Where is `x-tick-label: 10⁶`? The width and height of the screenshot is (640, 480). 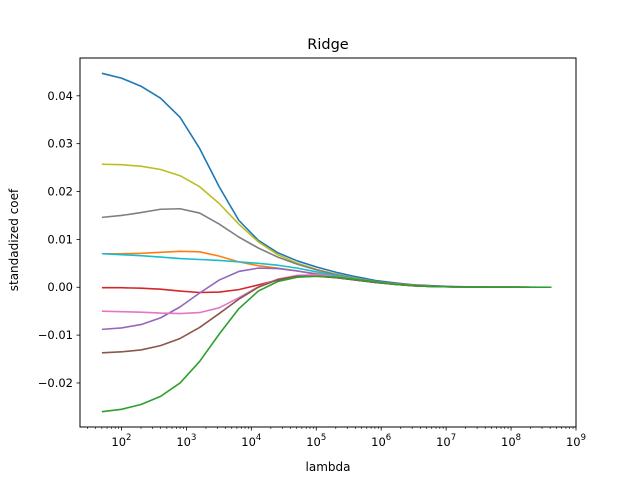
x-tick-label: 10⁶ is located at coordinates (381, 441).